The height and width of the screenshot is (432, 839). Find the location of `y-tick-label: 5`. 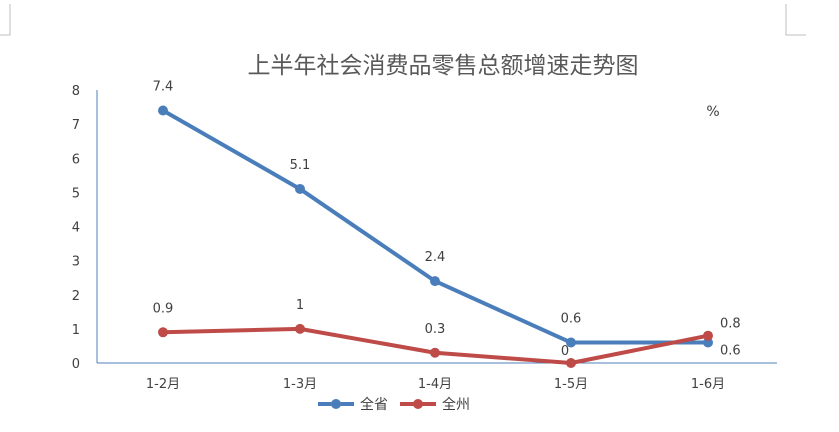

y-tick-label: 5 is located at coordinates (76, 193).